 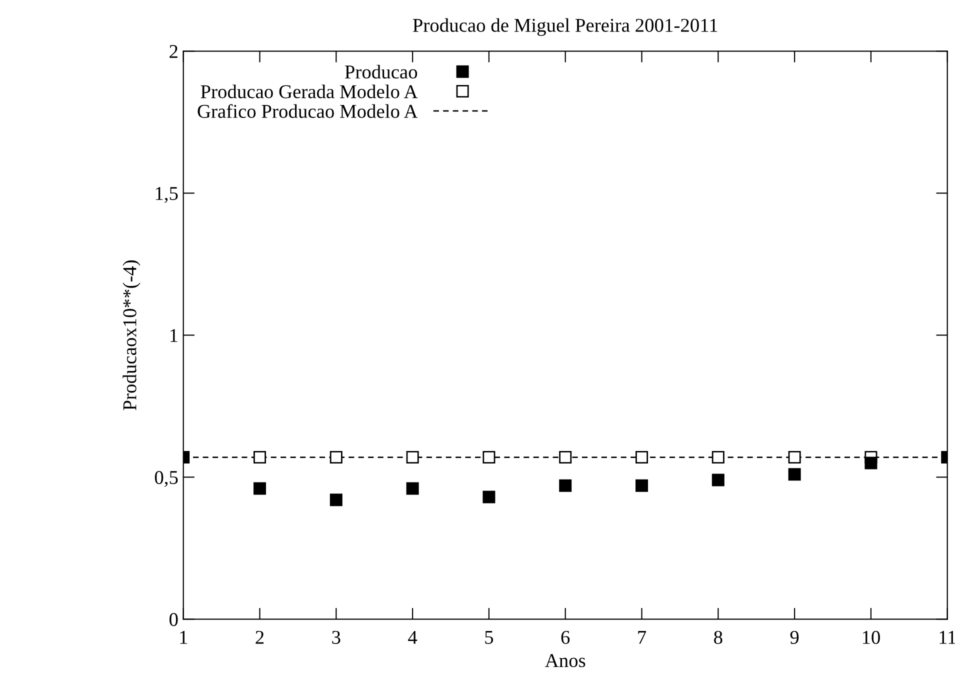 What do you see at coordinates (174, 335) in the screenshot?
I see `y-tick-label: 1` at bounding box center [174, 335].